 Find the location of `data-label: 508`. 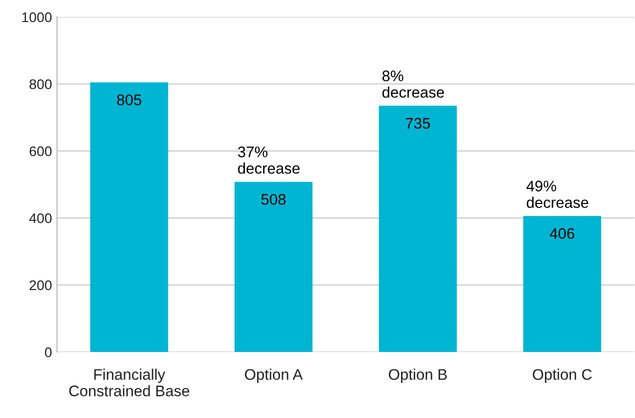

data-label: 508 is located at coordinates (273, 199).